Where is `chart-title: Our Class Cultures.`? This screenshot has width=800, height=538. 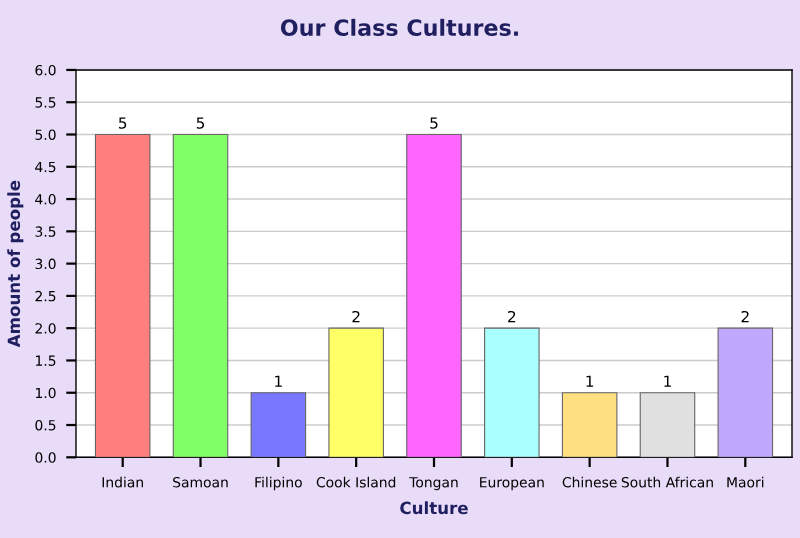
chart-title: Our Class Cultures. is located at coordinates (399, 27).